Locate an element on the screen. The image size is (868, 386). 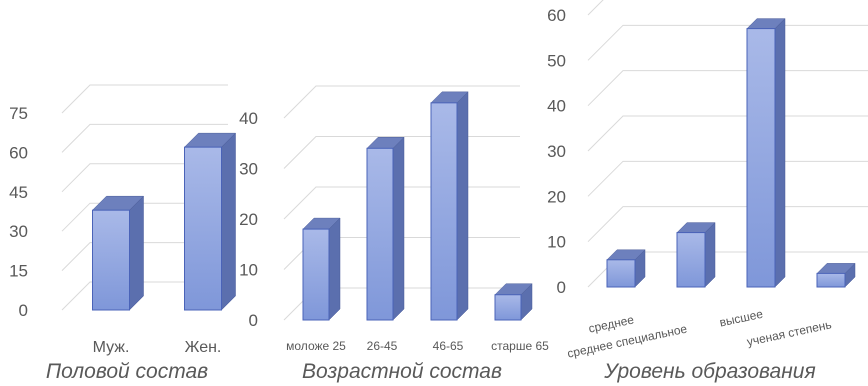
y-tick-label: 45 is located at coordinates (18, 192).